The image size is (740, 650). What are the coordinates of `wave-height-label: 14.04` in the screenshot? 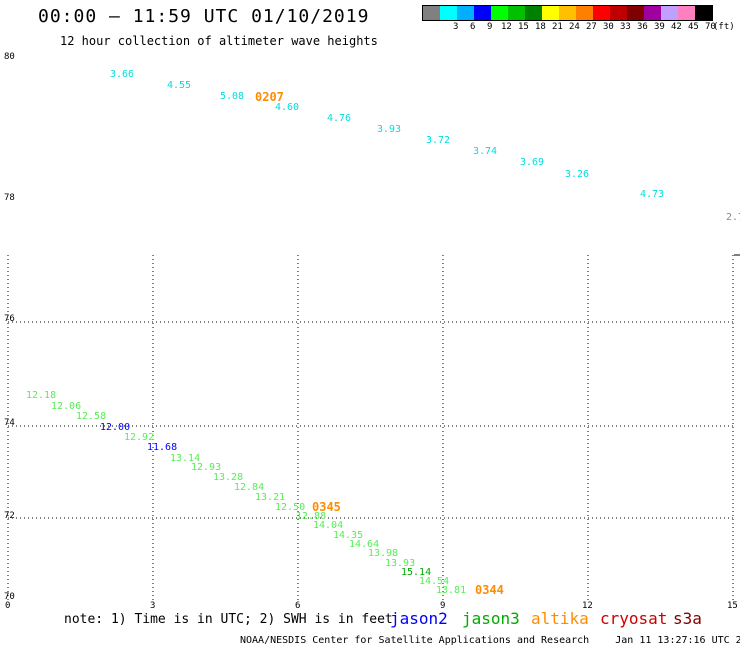 It's located at (328, 525).